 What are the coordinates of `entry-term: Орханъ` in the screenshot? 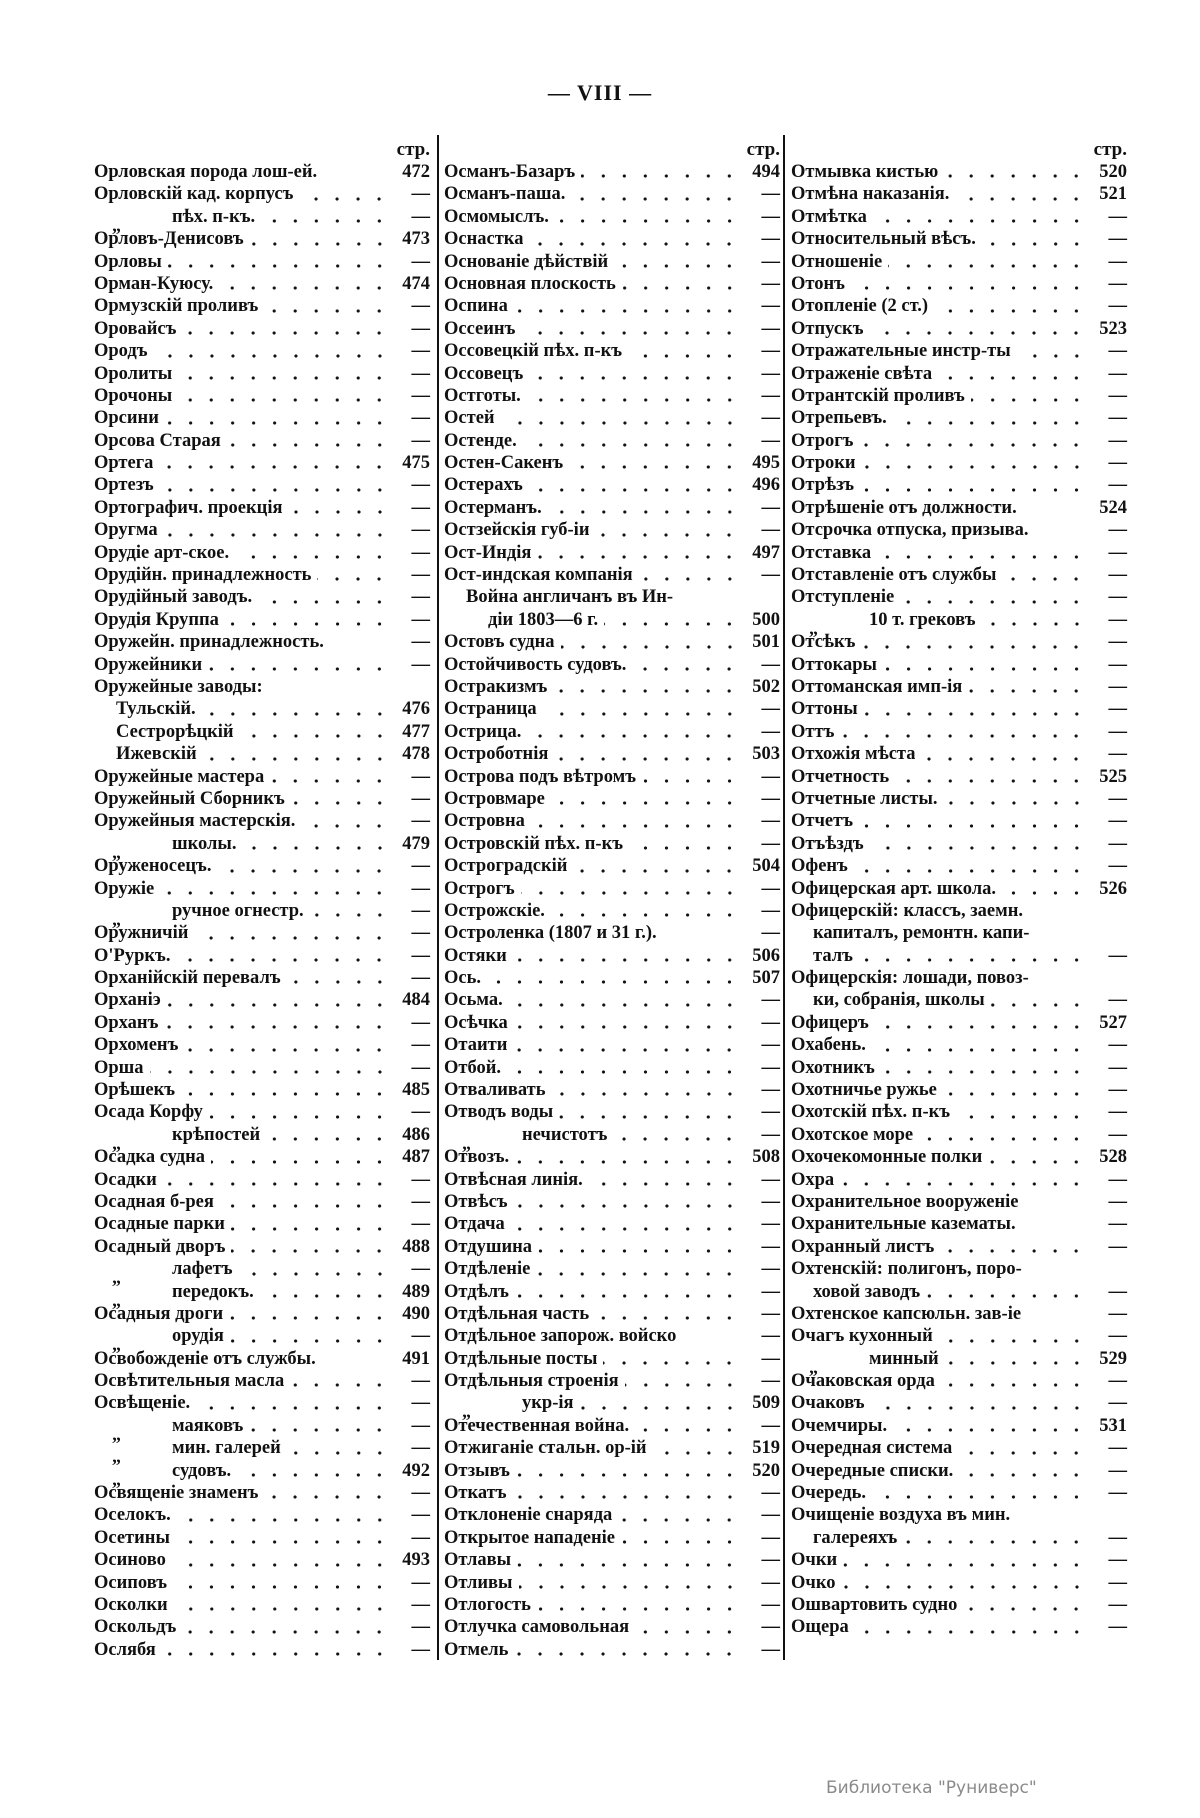 It's located at (126, 1022).